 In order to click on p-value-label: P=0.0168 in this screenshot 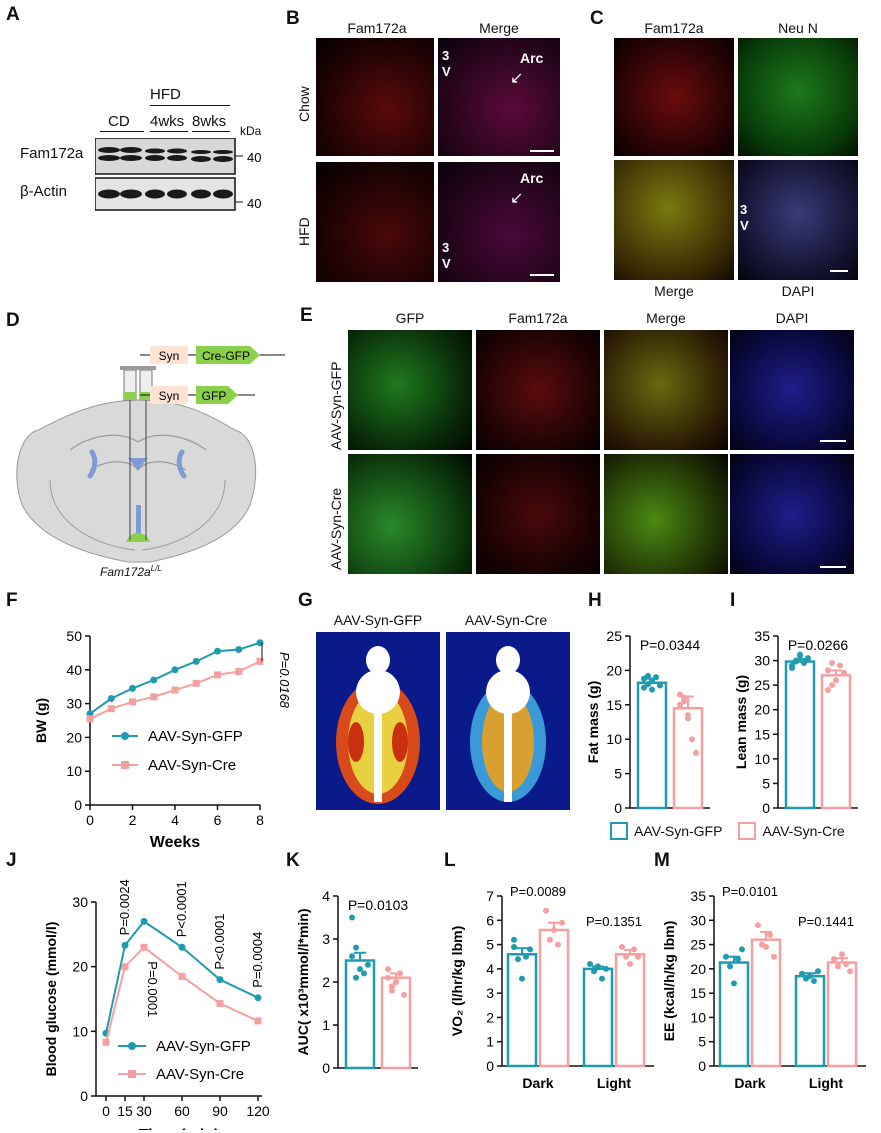, I will do `click(284, 680)`.